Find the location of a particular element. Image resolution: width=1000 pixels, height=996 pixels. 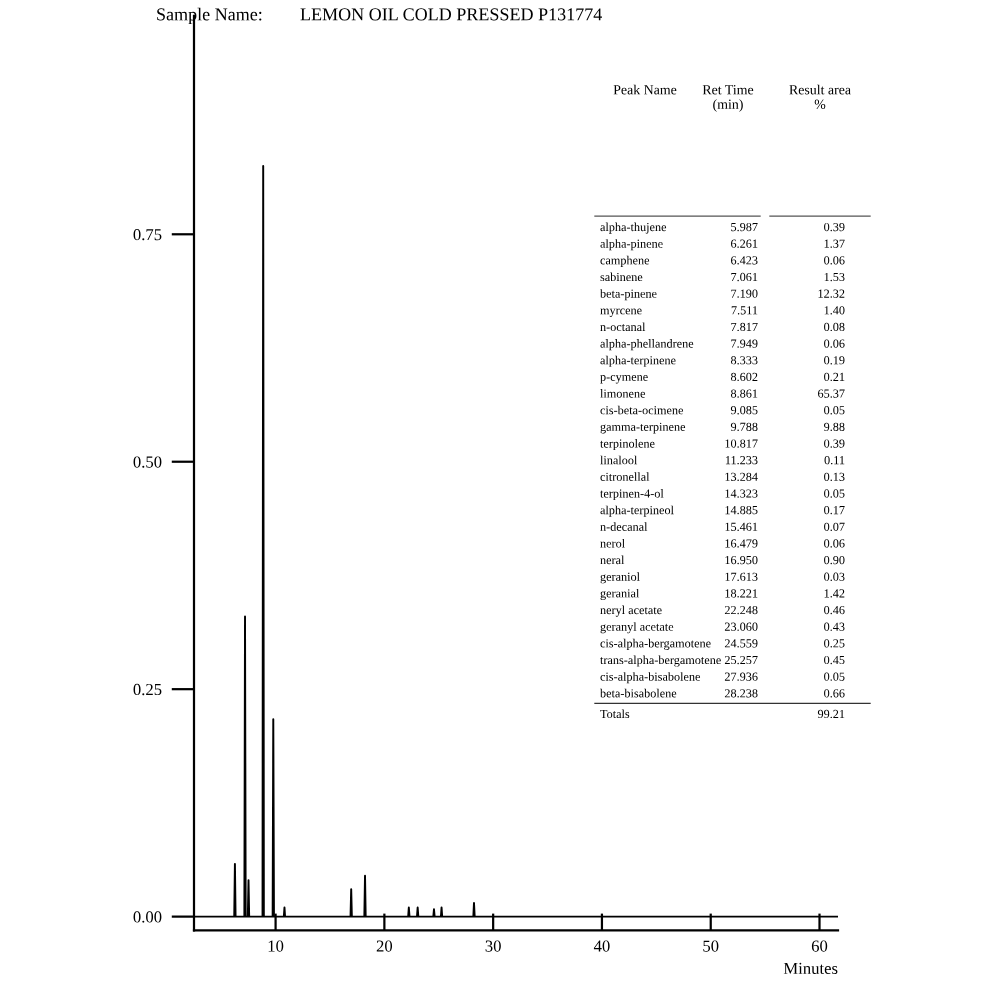

x-tick-label: 50 is located at coordinates (711, 946).